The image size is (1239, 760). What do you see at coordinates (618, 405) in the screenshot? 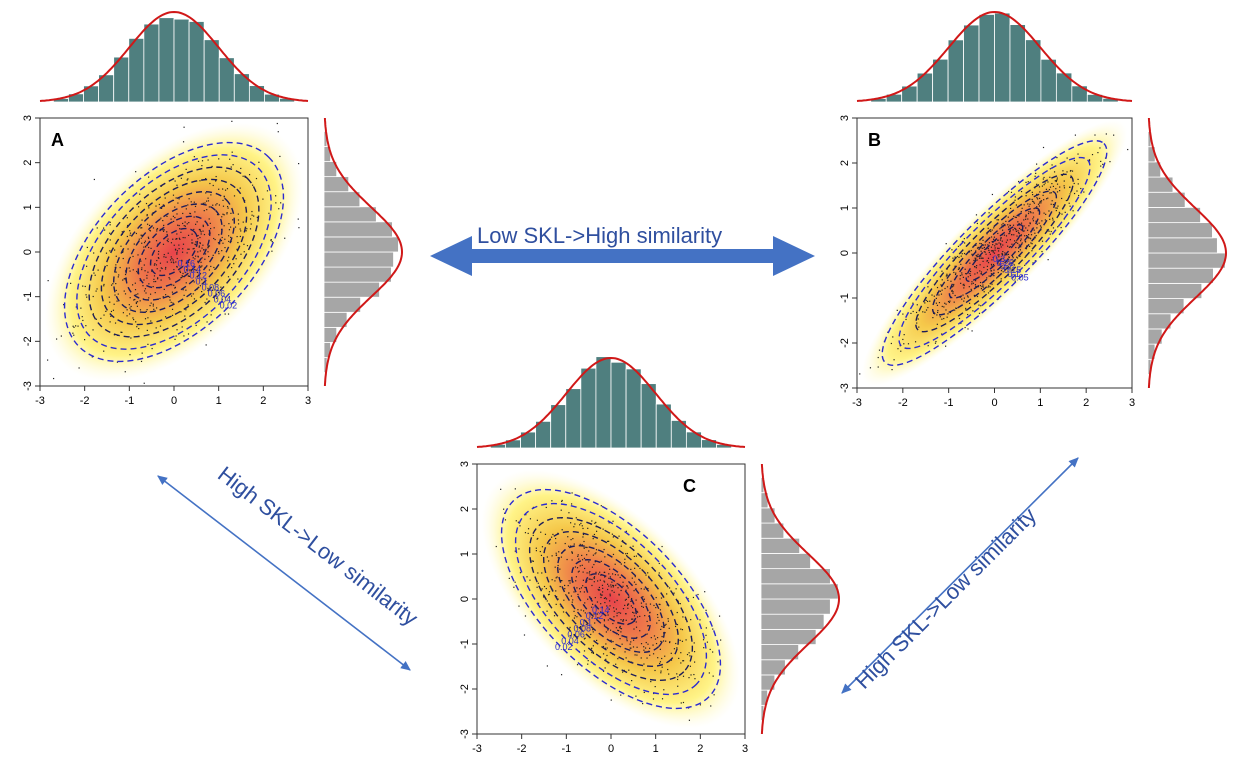
I see `histogram-bar` at bounding box center [618, 405].